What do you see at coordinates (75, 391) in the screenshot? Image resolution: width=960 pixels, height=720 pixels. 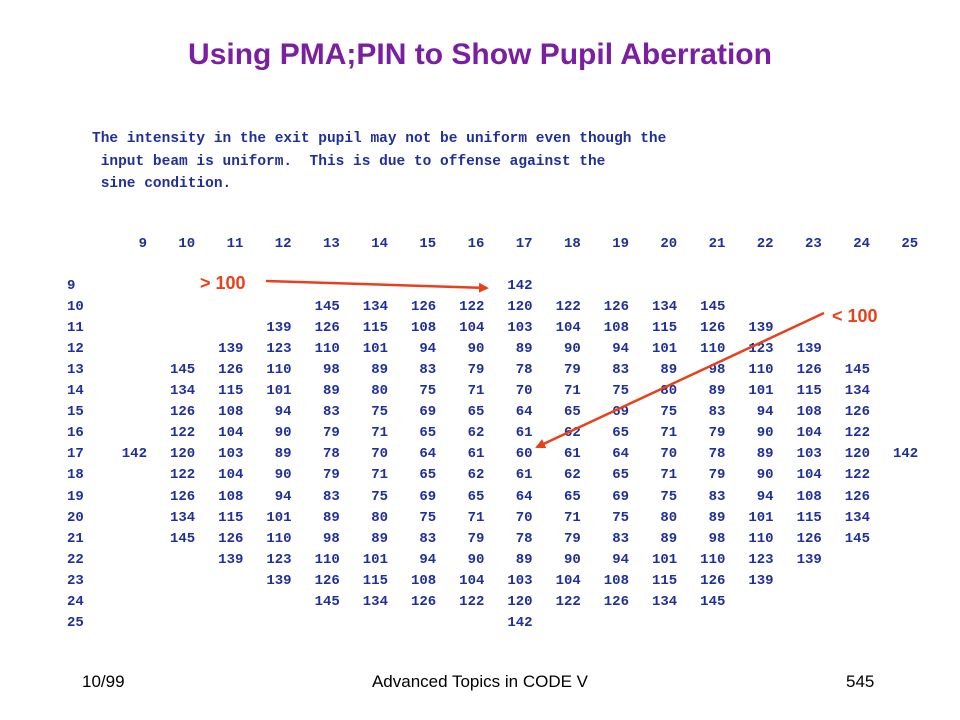 I see `row-label: 14` at bounding box center [75, 391].